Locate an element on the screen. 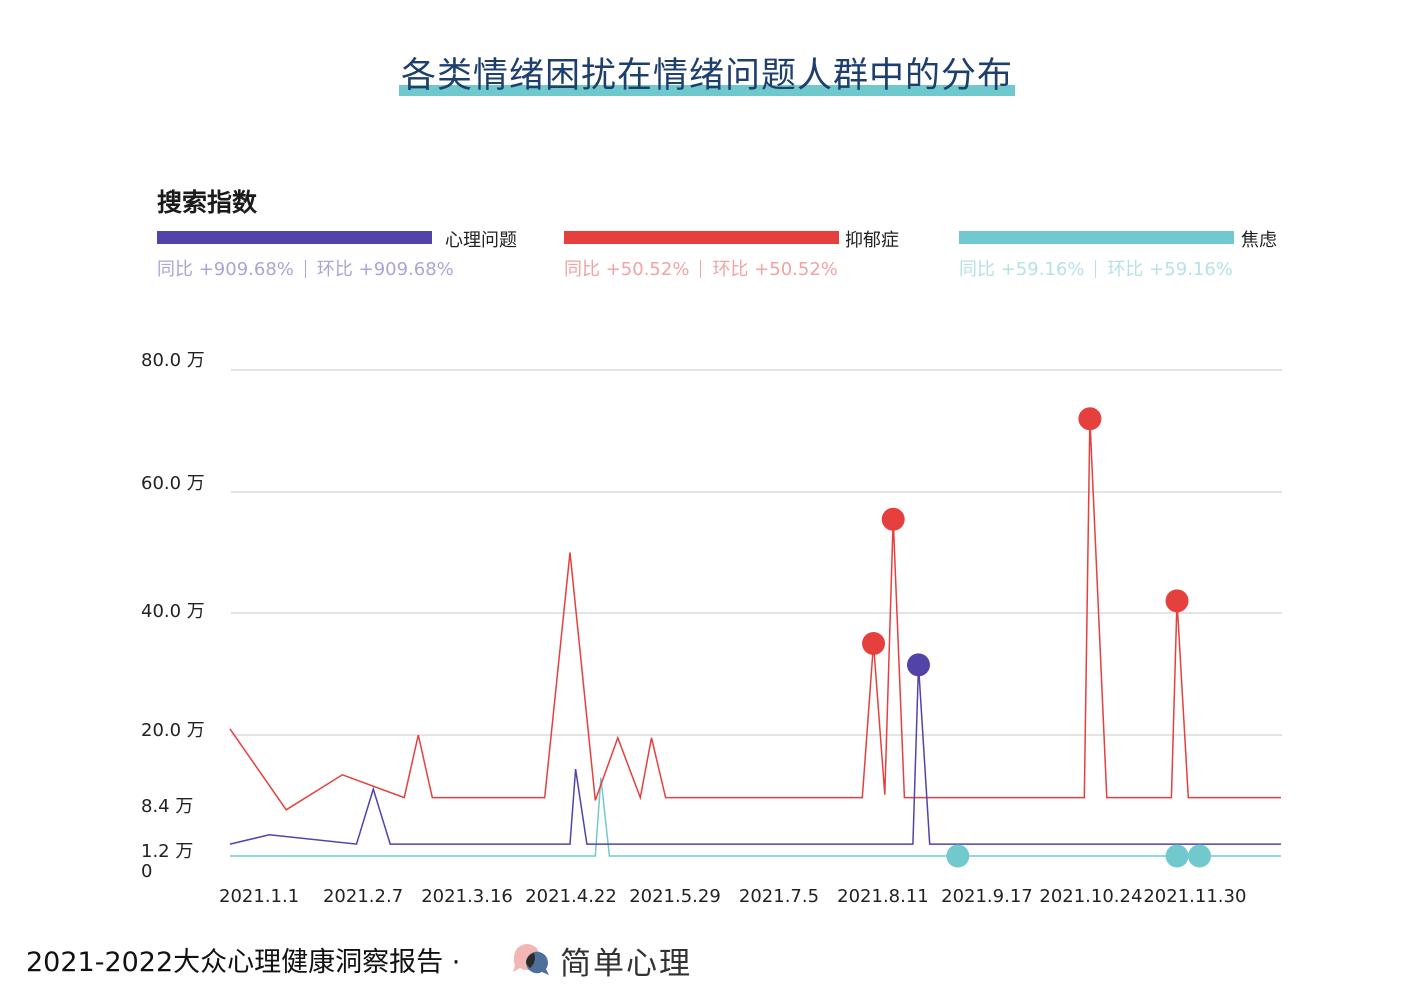 The image size is (1414, 1004). legend-stats: 同比 +59.16% 环比 +59.16% is located at coordinates (1096, 268).